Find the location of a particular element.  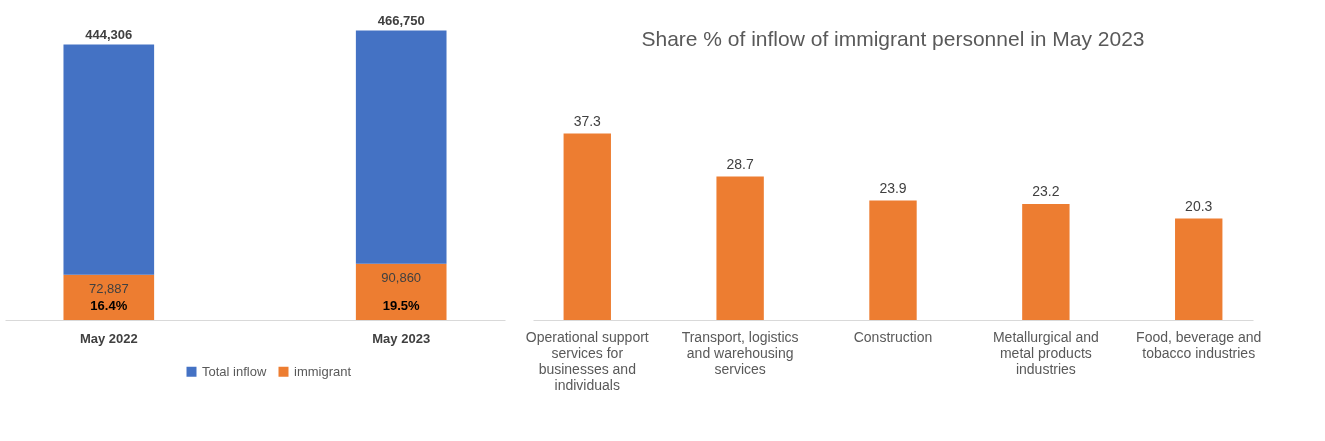

annotation: 19.5% is located at coordinates (401, 305).